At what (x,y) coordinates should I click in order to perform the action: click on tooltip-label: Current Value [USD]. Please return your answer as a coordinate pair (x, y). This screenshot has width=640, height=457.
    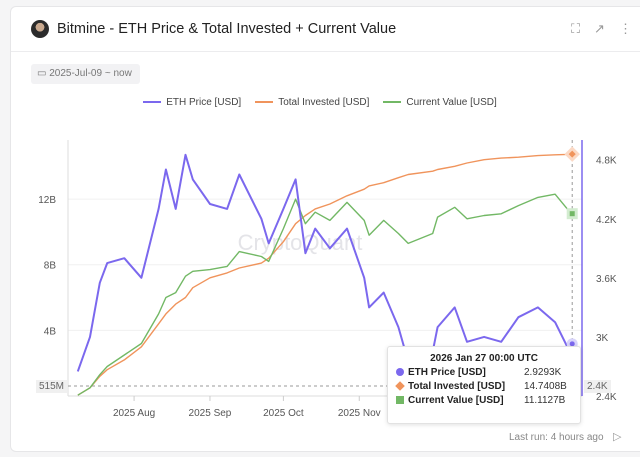
    Looking at the image, I should click on (456, 400).